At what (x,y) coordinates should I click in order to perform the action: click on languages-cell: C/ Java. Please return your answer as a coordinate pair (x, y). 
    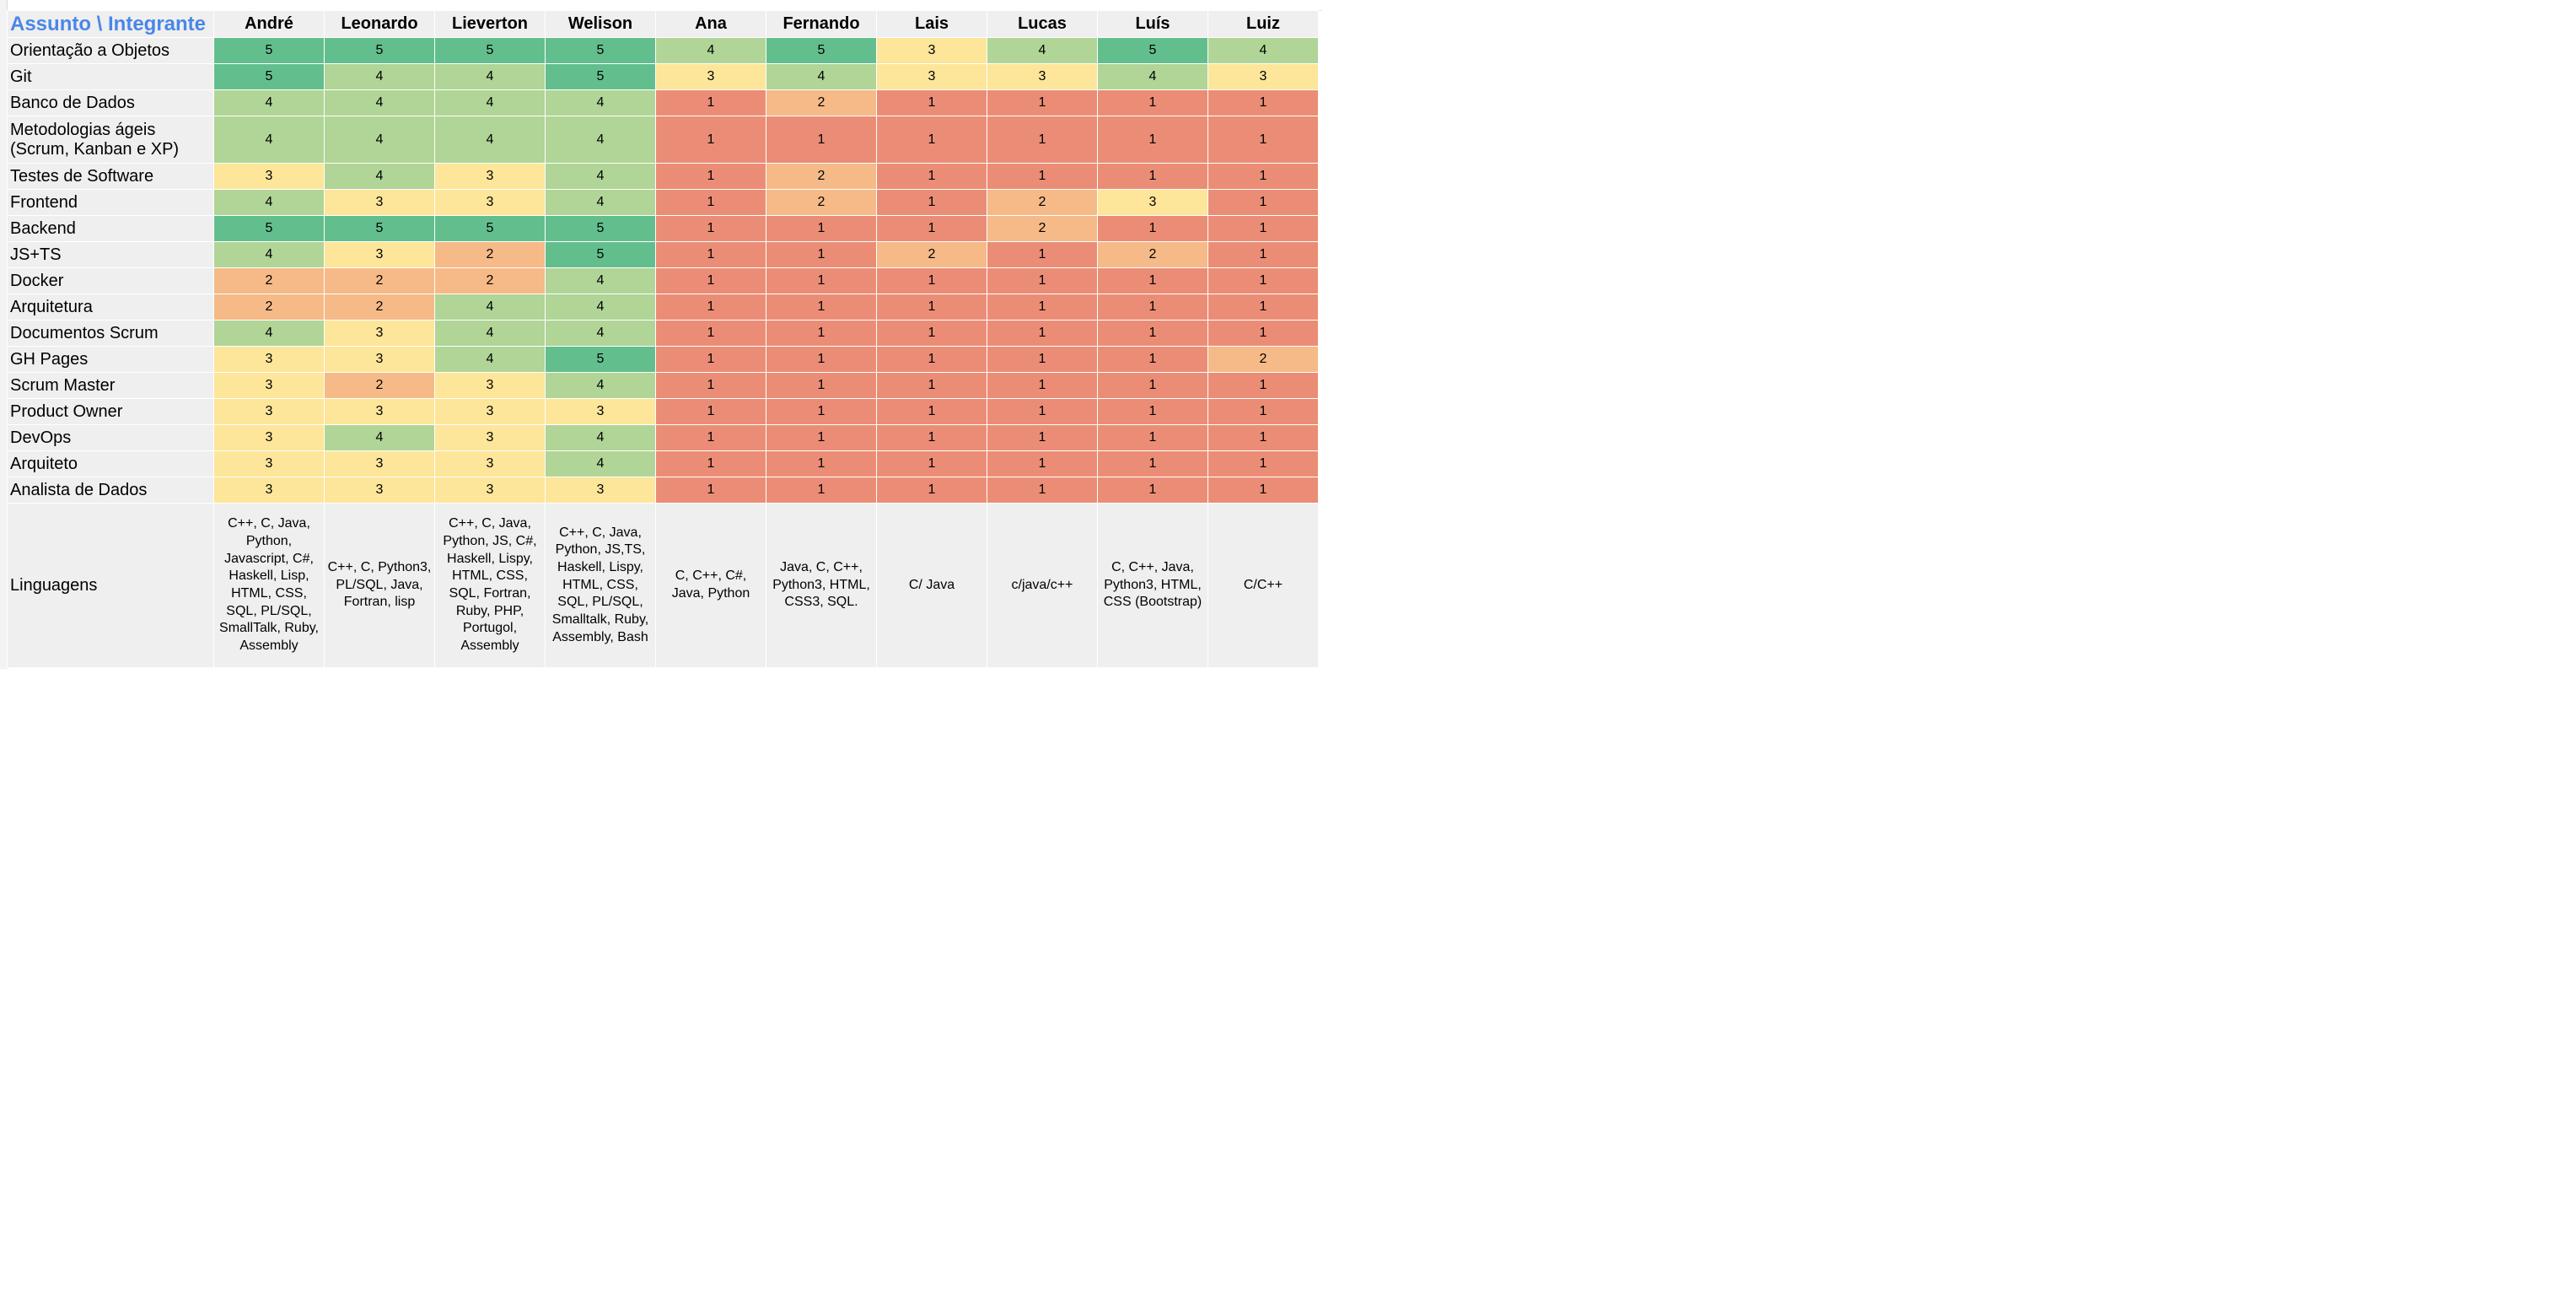
    Looking at the image, I should click on (932, 585).